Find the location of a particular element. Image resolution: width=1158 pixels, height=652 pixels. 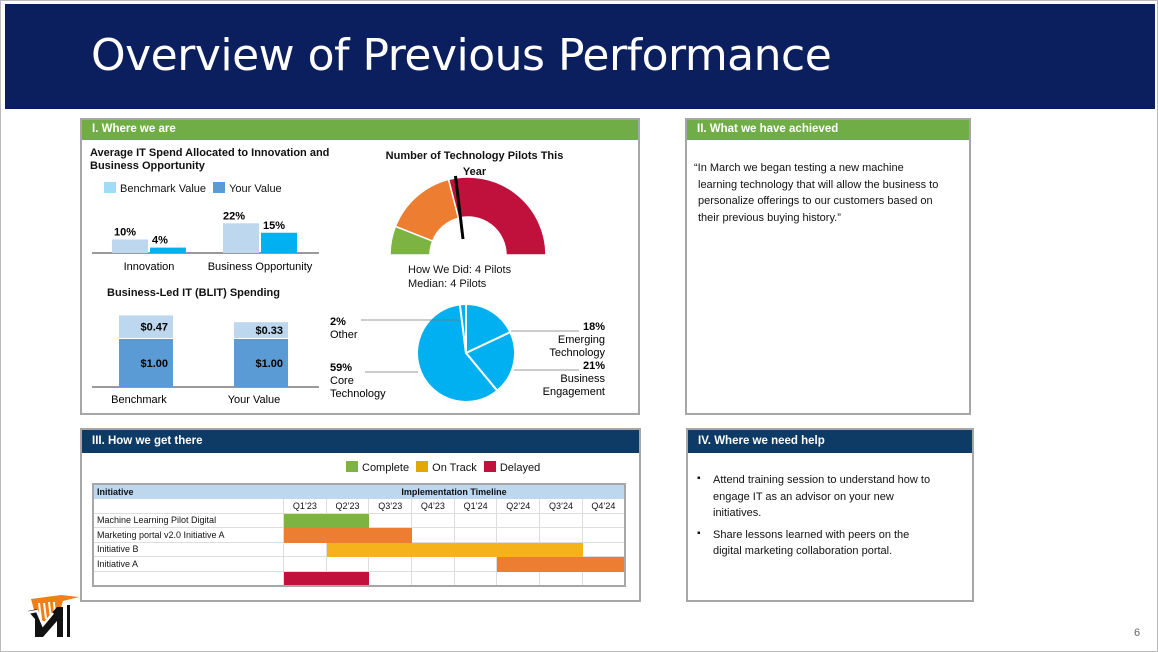

panel-heading: IV. Where we need help is located at coordinates (830, 441).